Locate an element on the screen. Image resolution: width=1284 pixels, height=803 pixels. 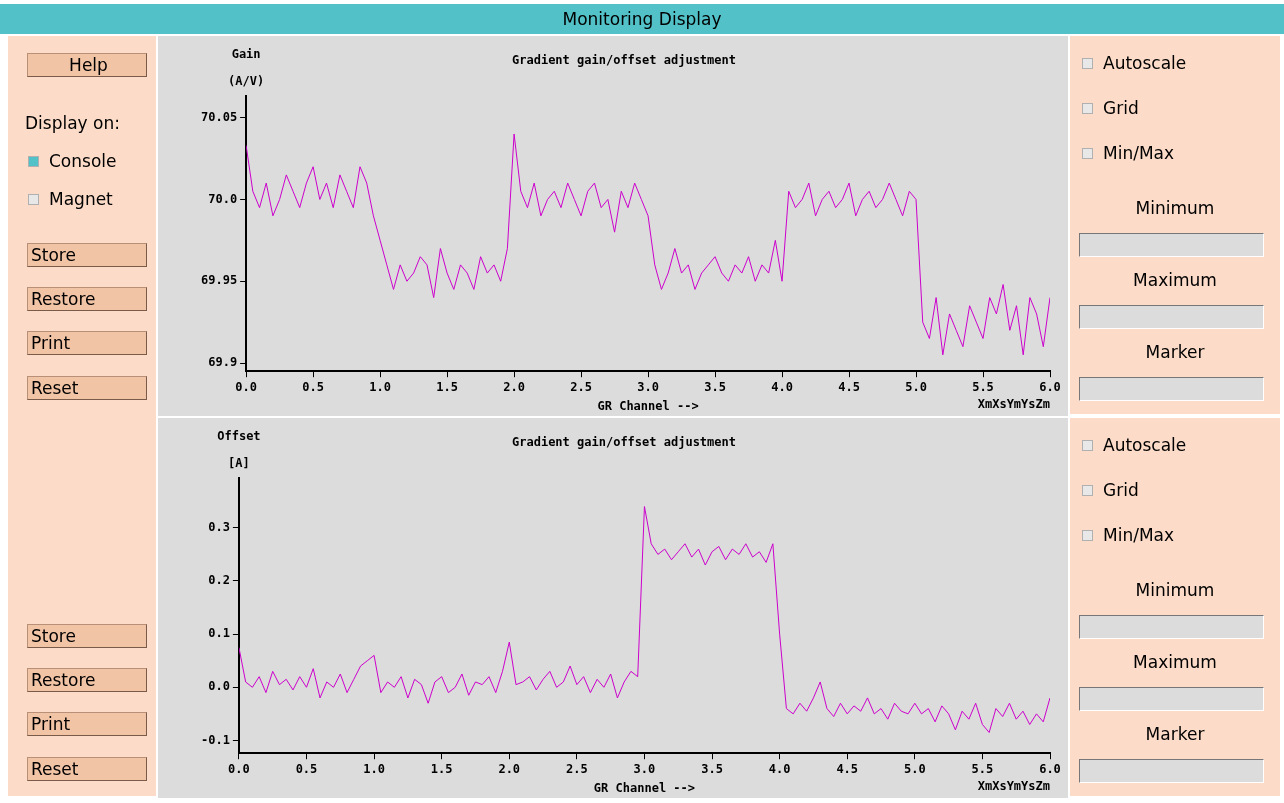
y-tick-label: 70.05 is located at coordinates (219, 116).